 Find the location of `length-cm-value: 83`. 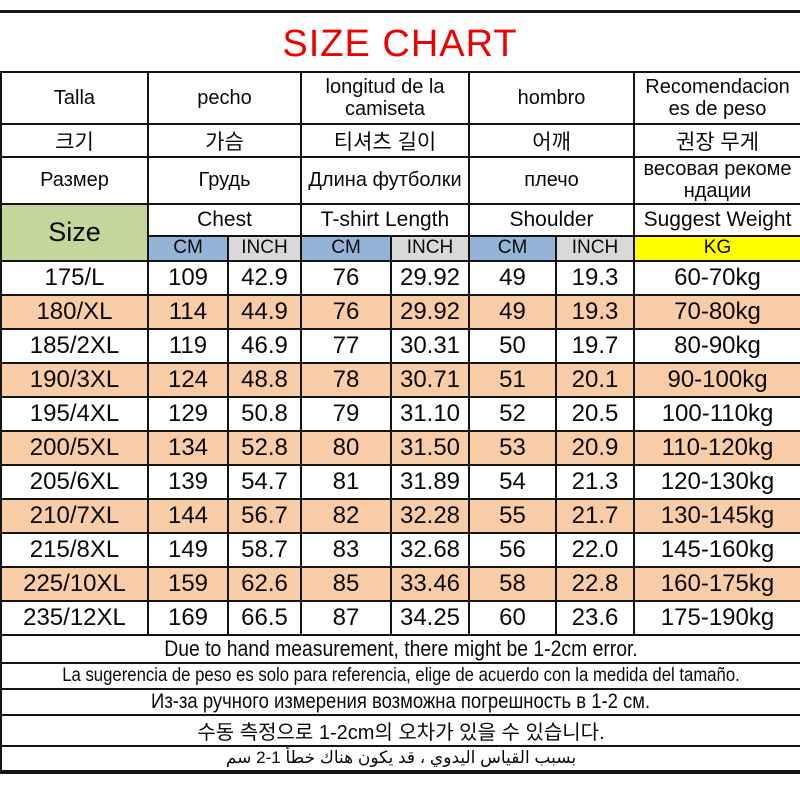

length-cm-value: 83 is located at coordinates (346, 549).